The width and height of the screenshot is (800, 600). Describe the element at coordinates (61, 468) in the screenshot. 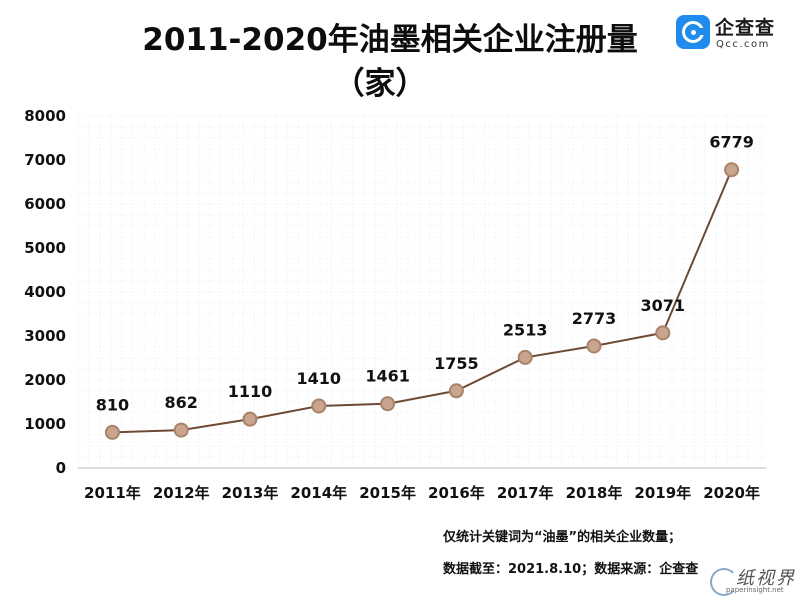

I see `y-tick-label: 0` at that location.